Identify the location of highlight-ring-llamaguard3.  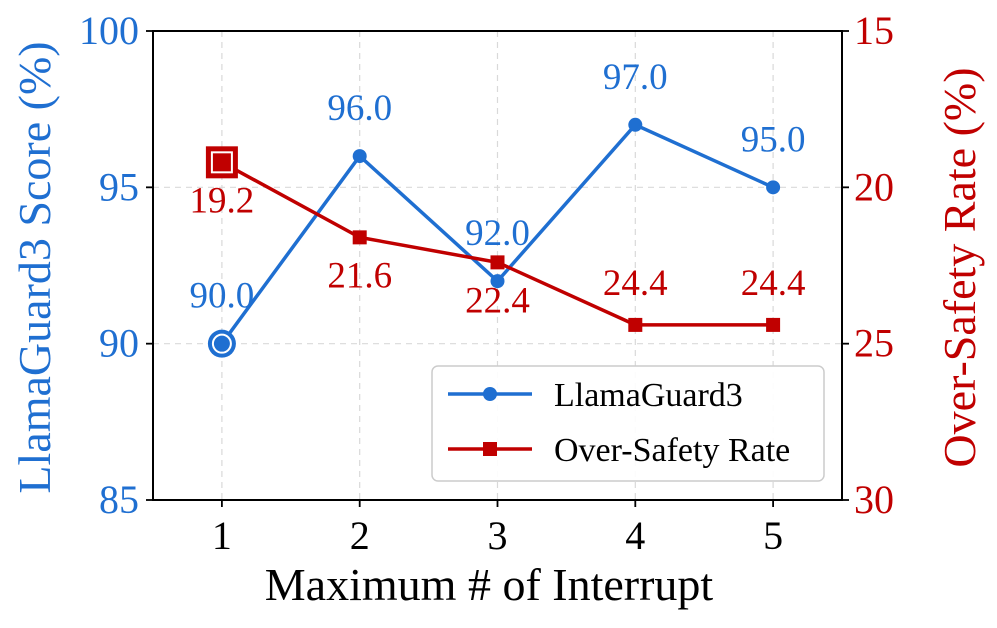
(221, 343).